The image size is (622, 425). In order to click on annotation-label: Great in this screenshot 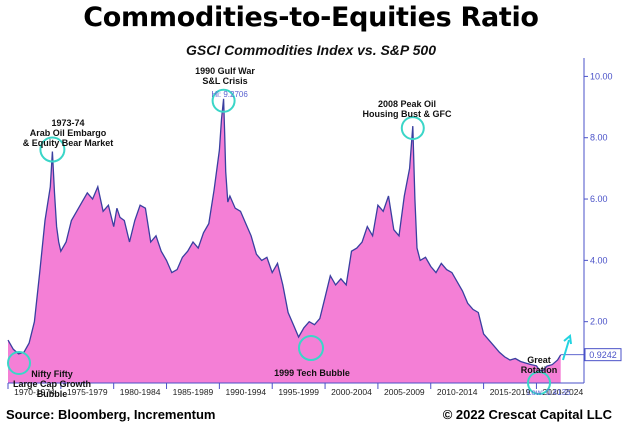, I will do `click(539, 360)`.